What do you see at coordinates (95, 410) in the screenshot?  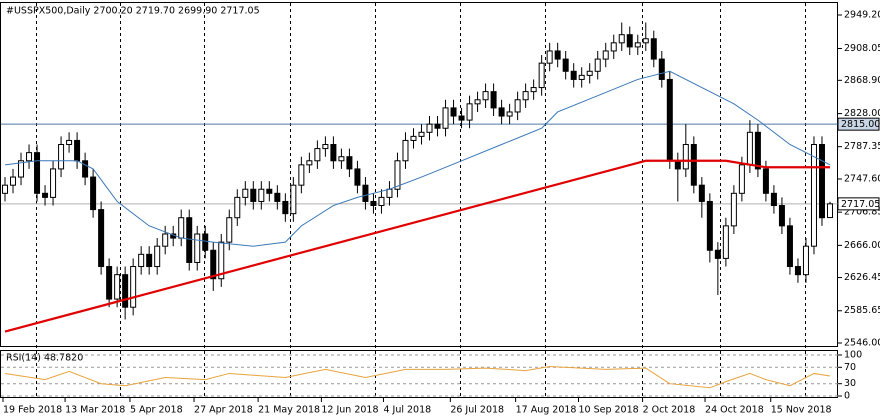 I see `x-tick-label: 13 Mar 2018` at bounding box center [95, 410].